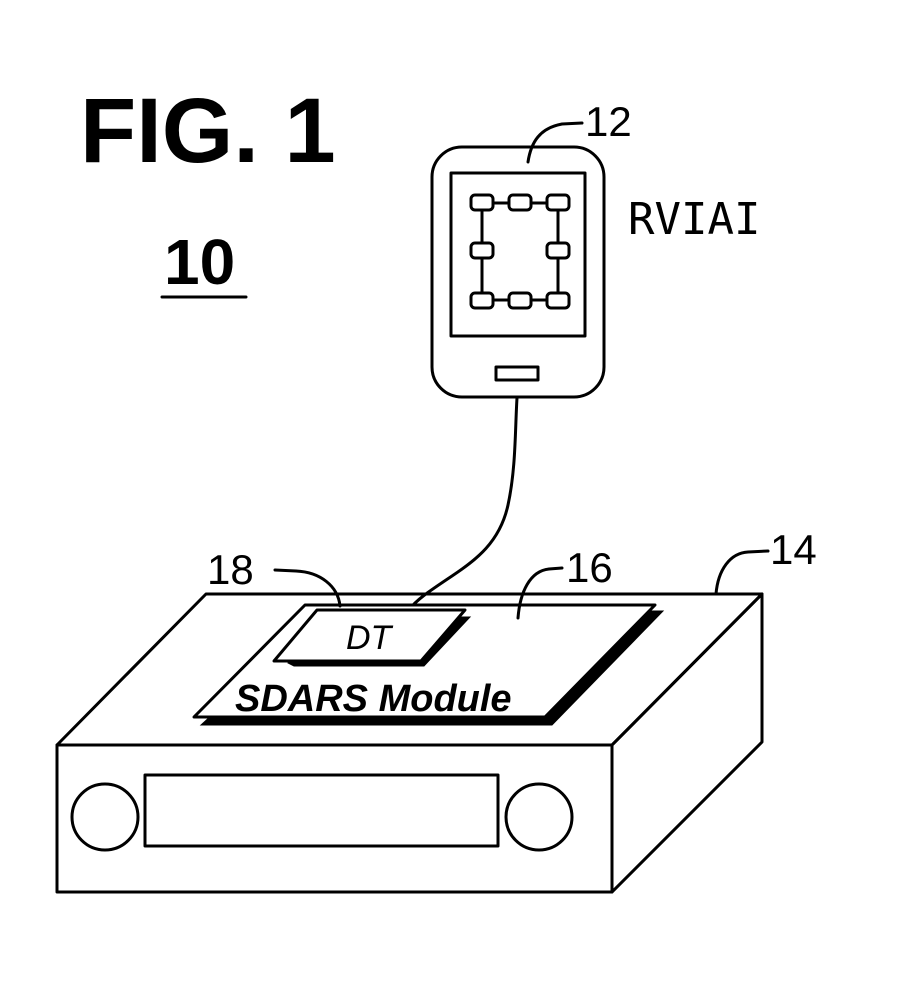 The height and width of the screenshot is (1002, 912). I want to click on tuner-leader-line, so click(307, 588).